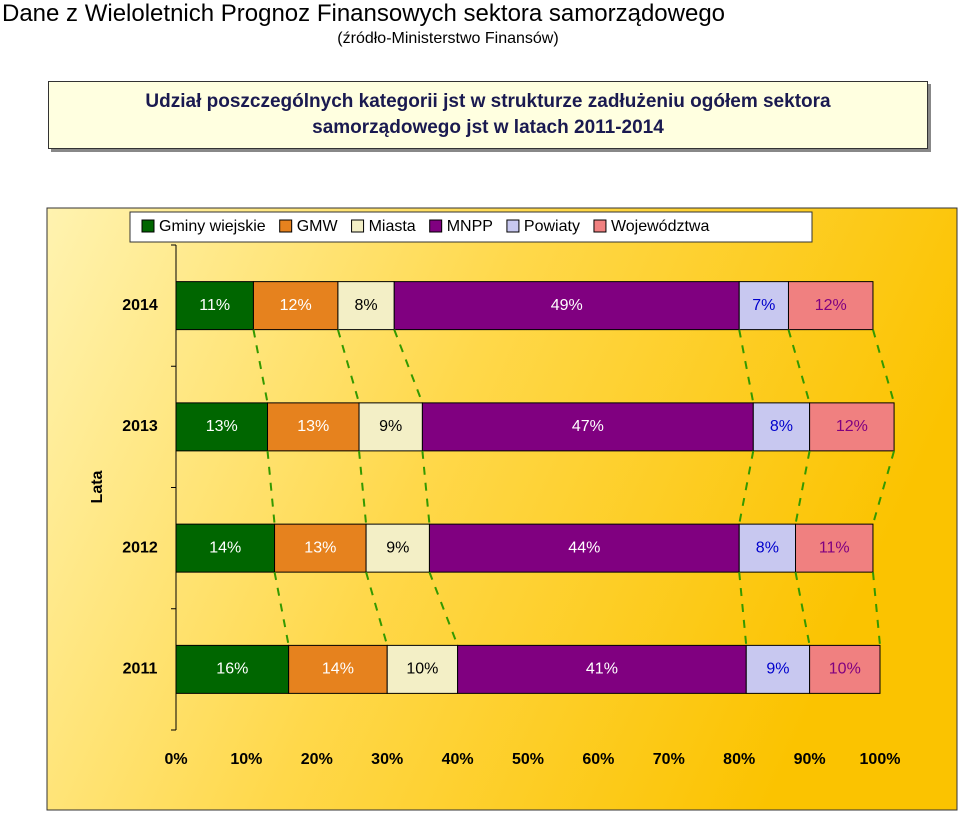 Image resolution: width=960 pixels, height=814 pixels. Describe the element at coordinates (175, 759) in the screenshot. I see `x-tick-label: 0%` at that location.